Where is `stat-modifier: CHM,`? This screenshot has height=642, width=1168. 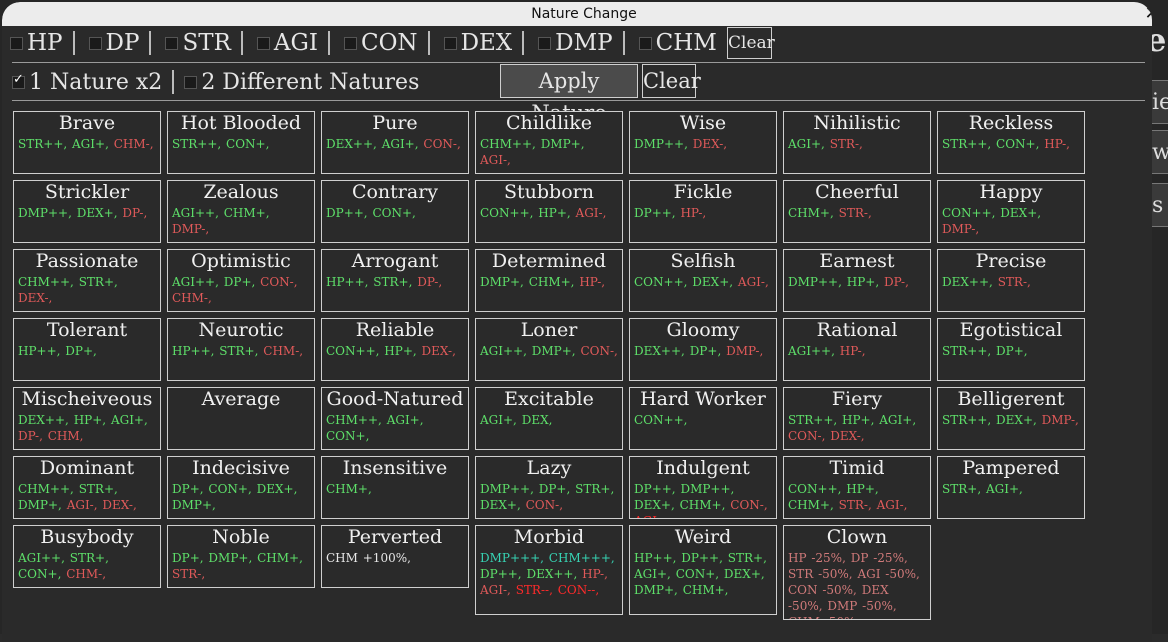 stat-modifier: CHM, is located at coordinates (65, 436).